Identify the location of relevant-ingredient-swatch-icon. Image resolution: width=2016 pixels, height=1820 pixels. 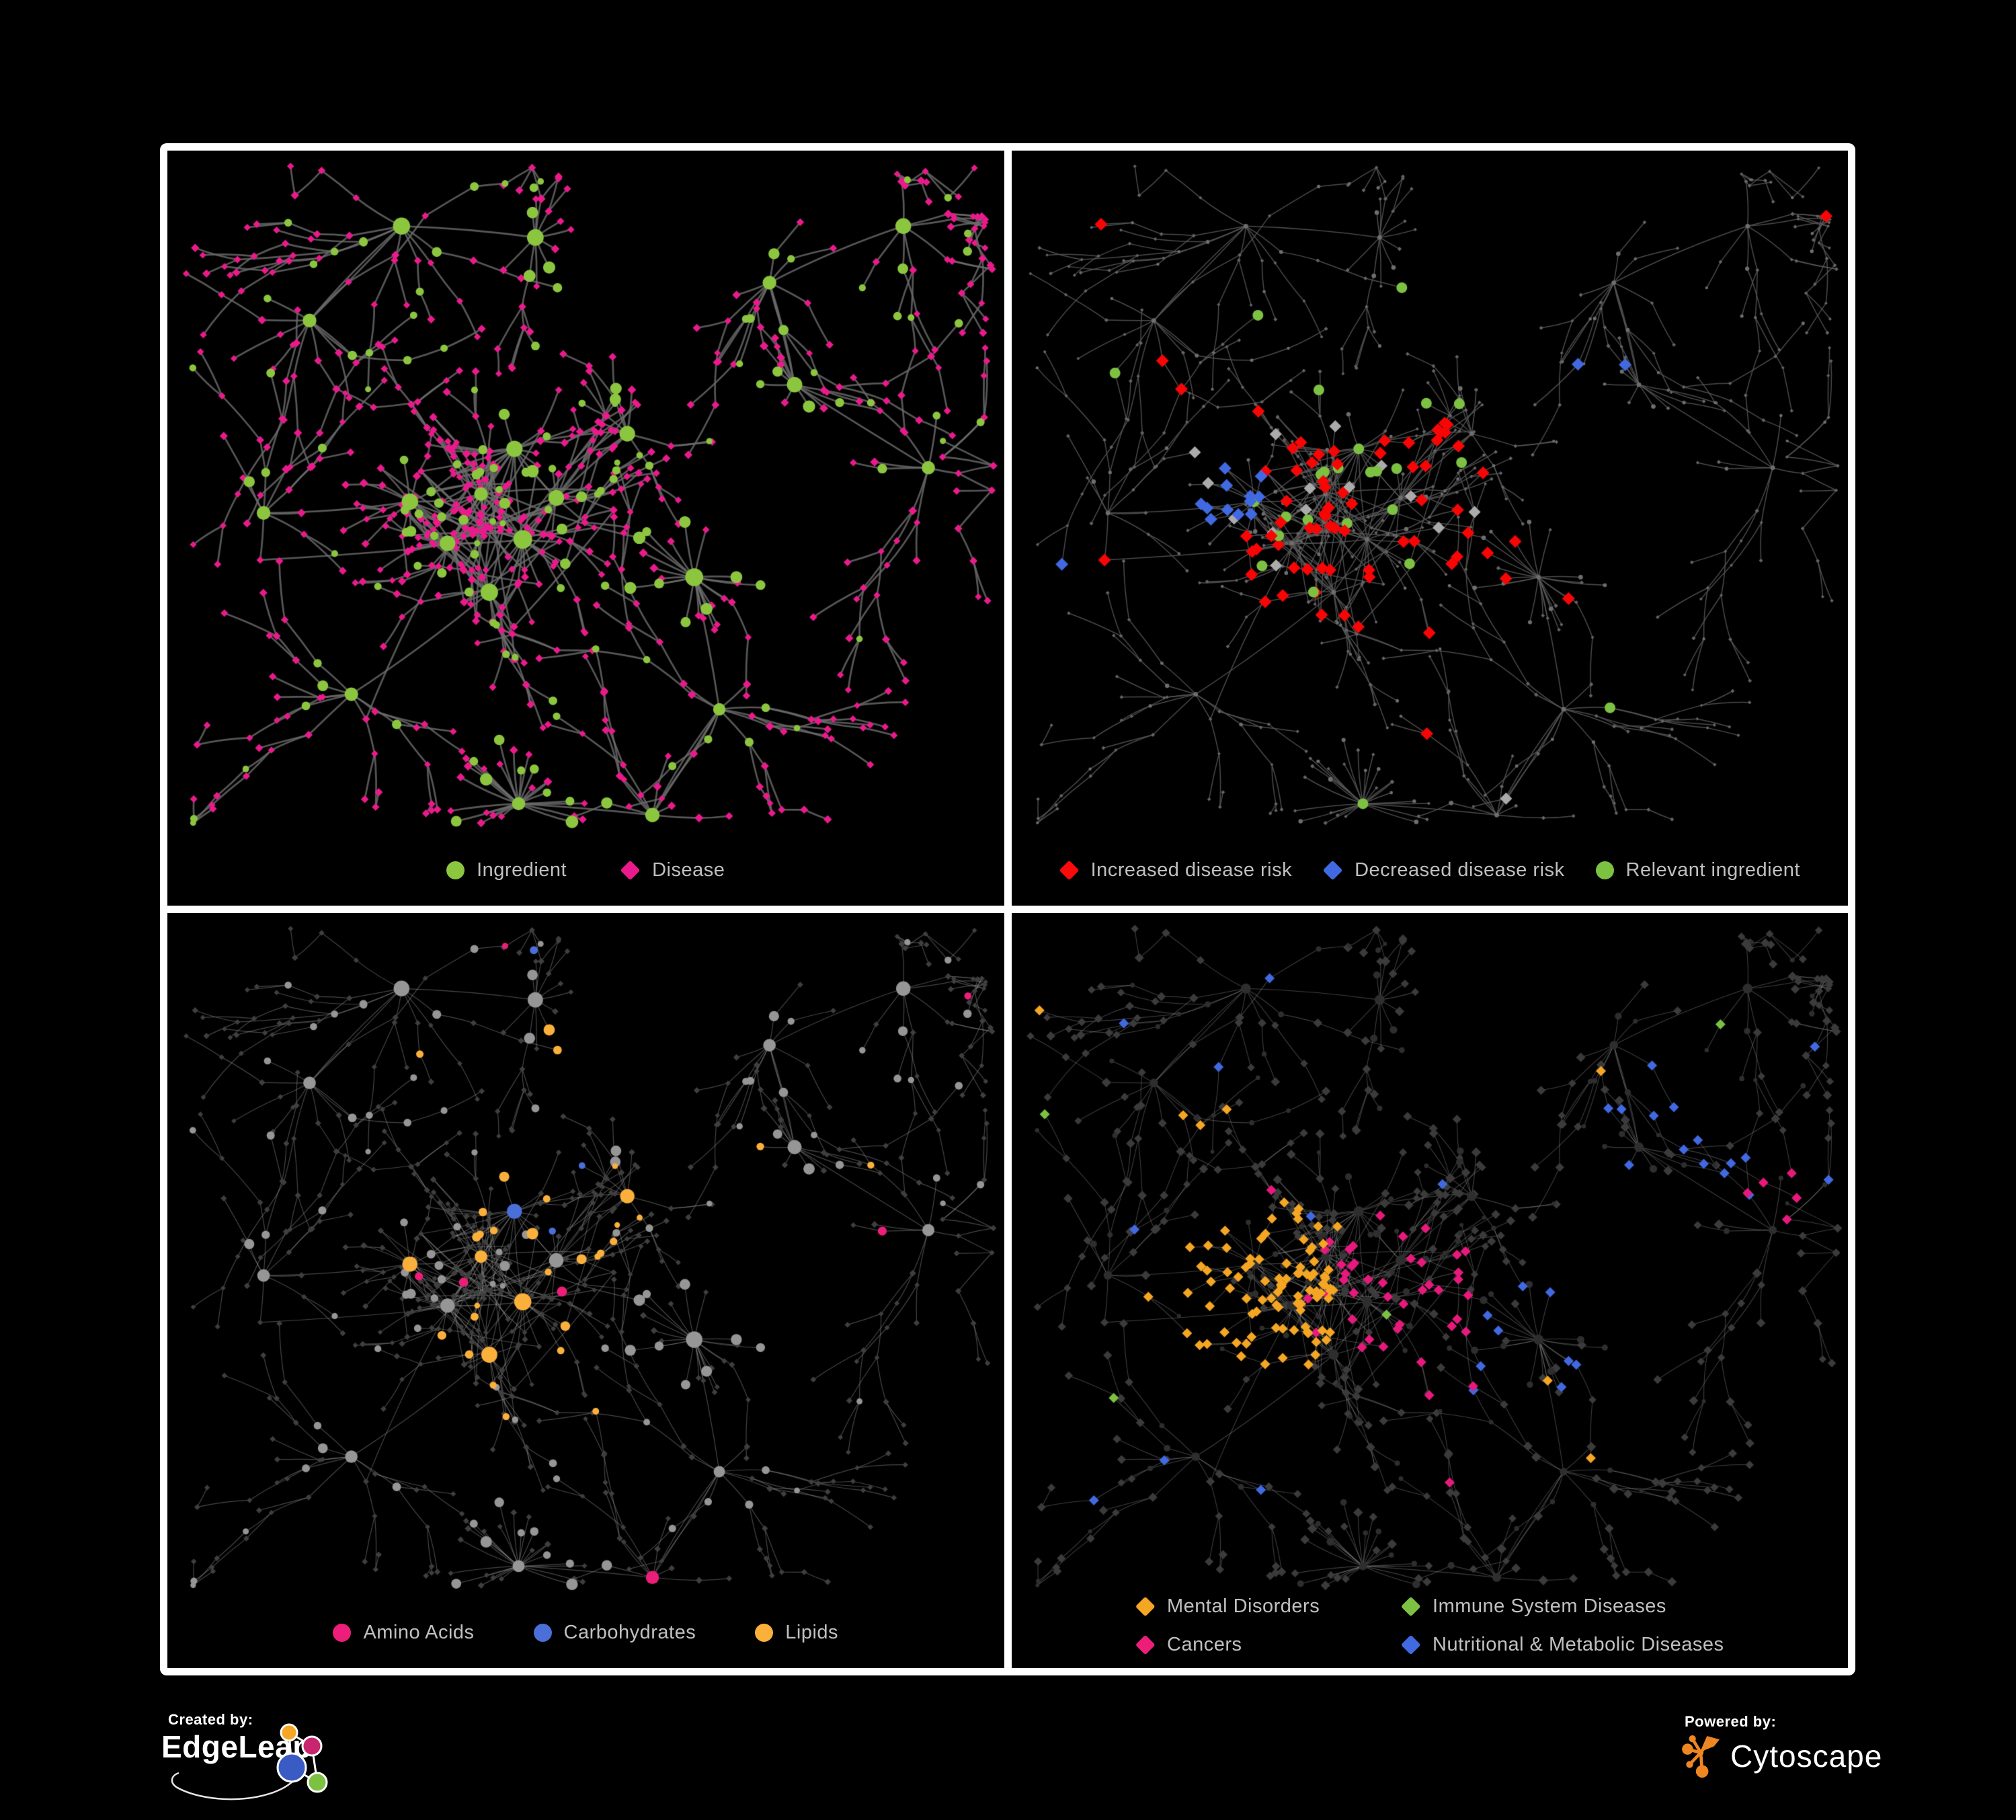
(1604, 870).